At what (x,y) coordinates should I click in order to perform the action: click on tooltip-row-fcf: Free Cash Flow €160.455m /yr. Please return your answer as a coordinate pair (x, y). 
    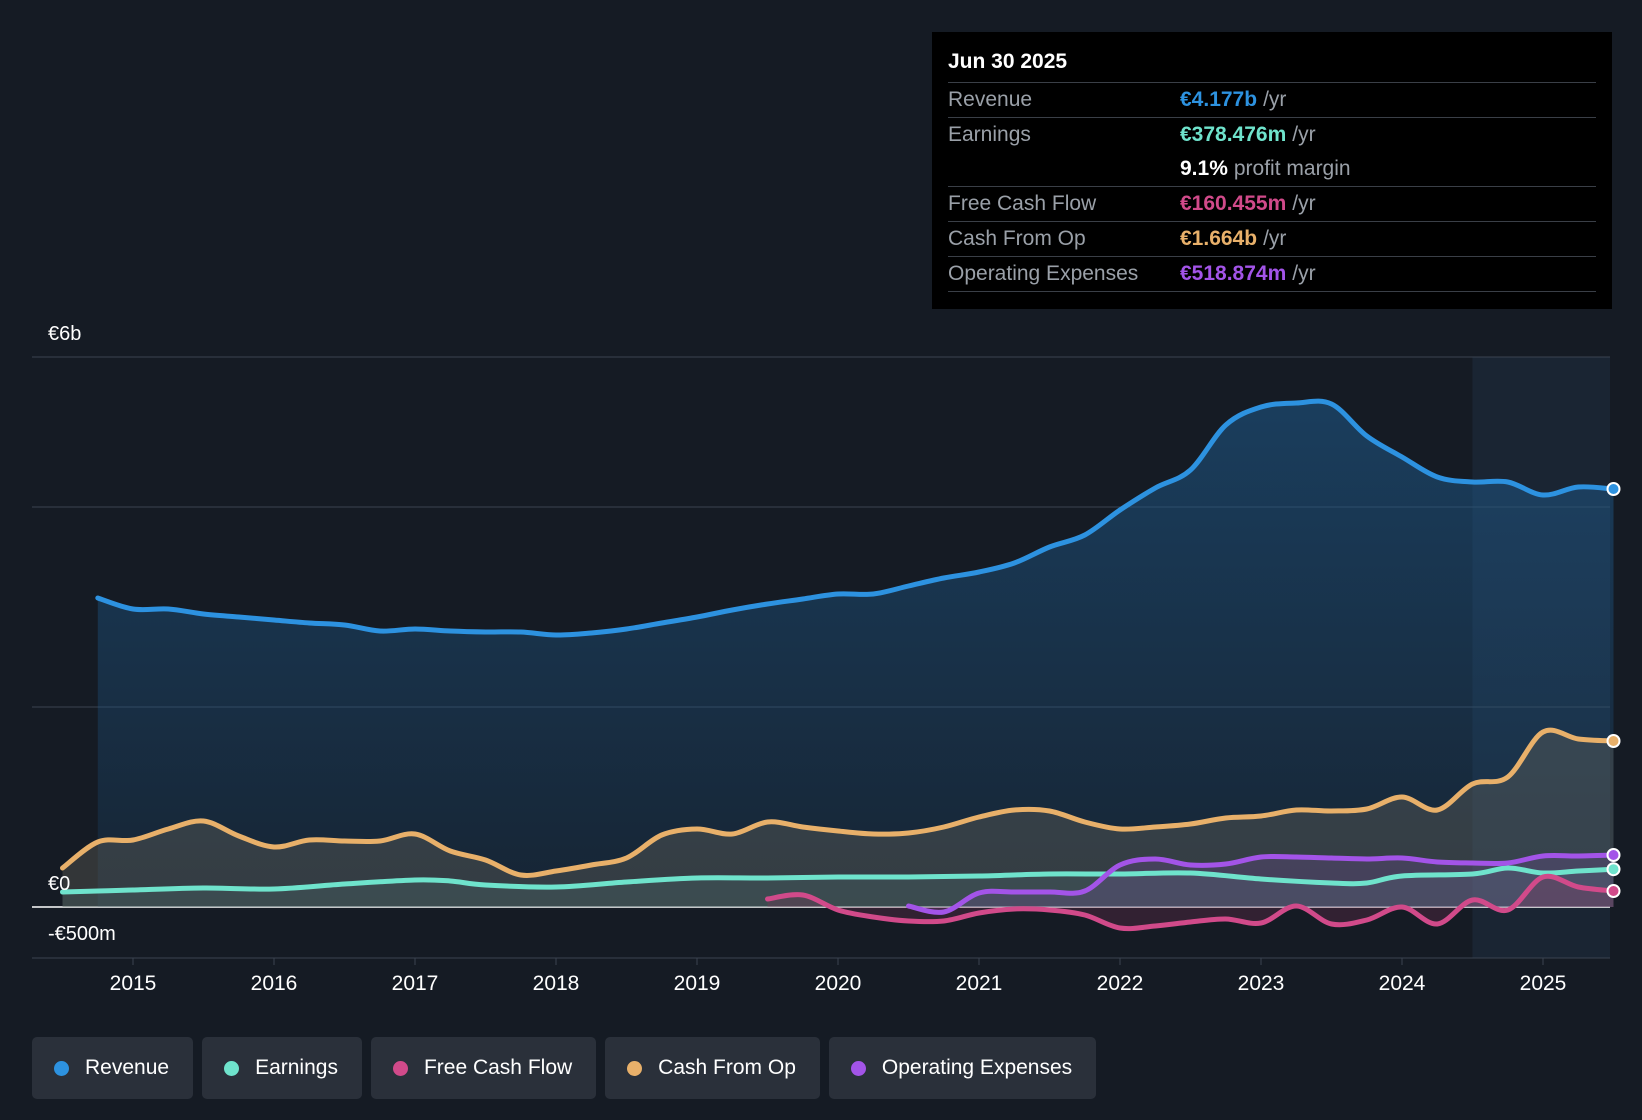
    Looking at the image, I should click on (1272, 204).